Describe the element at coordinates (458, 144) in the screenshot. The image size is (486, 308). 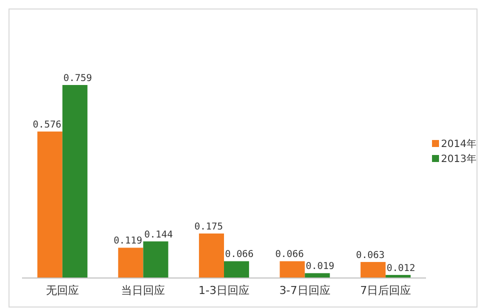
I see `legend-label: 2014年` at that location.